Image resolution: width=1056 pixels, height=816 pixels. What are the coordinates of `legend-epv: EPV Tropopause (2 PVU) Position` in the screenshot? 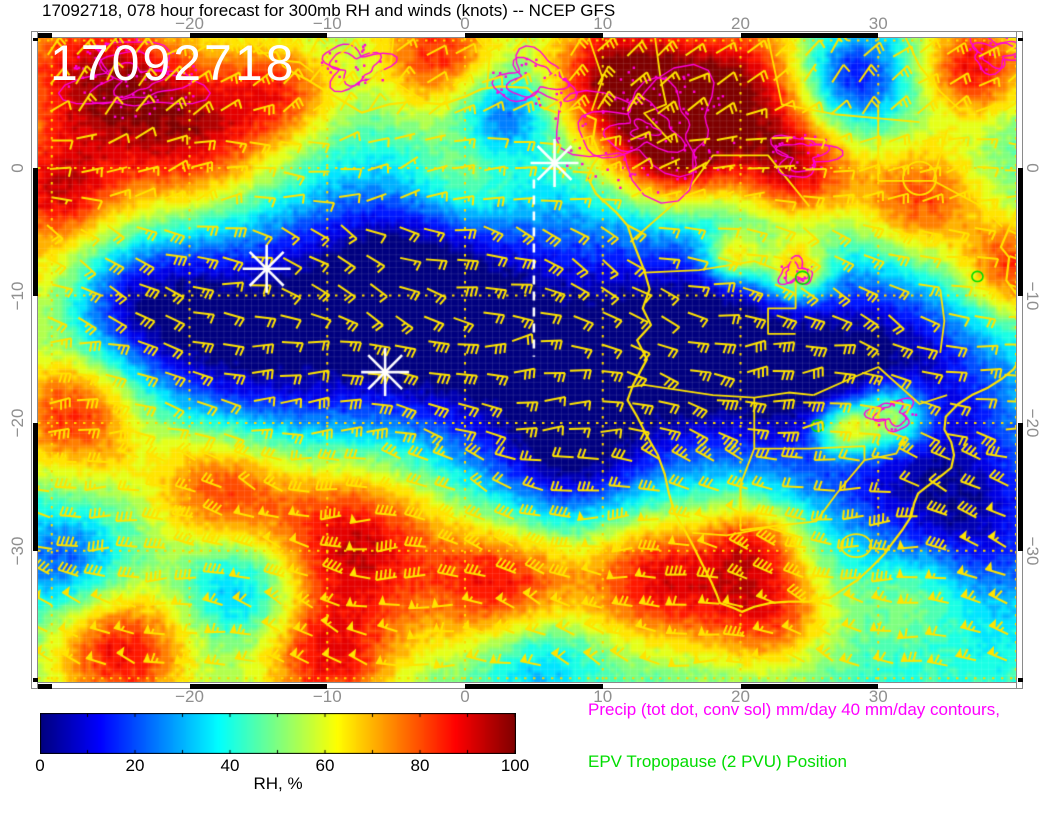 It's located at (717, 761).